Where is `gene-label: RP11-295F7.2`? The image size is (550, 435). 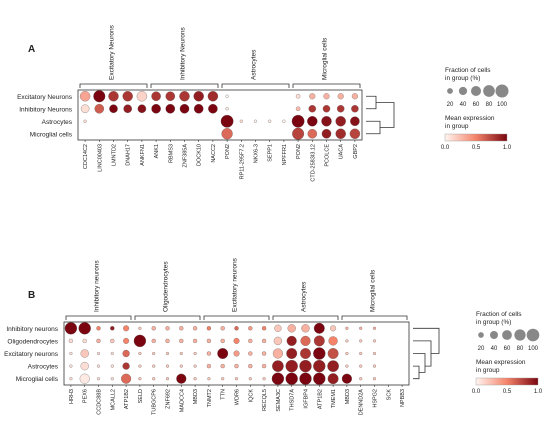 gene-label: RP11-295F7.2 is located at coordinates (242, 161).